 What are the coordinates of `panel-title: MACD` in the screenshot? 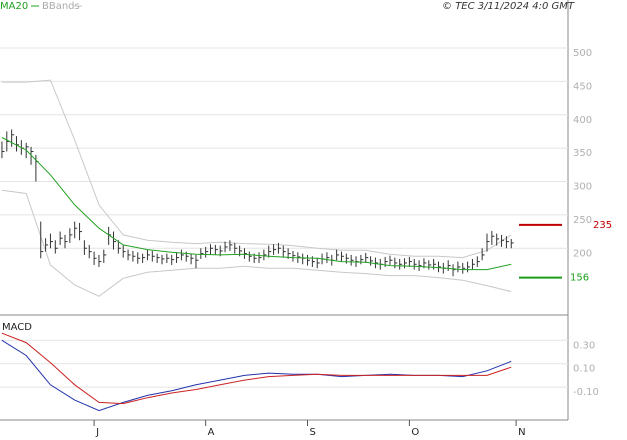 It's located at (17, 327).